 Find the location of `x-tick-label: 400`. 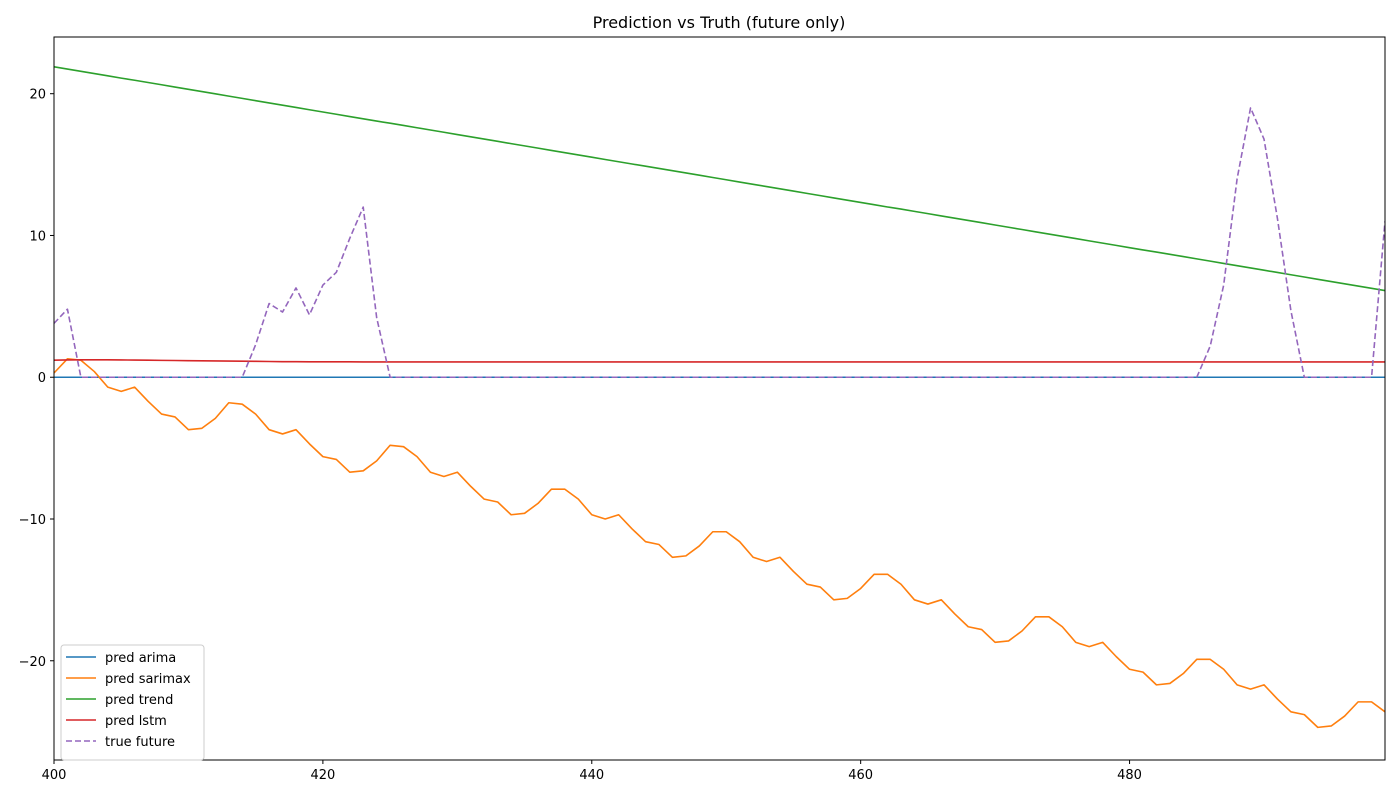

x-tick-label: 400 is located at coordinates (54, 775).